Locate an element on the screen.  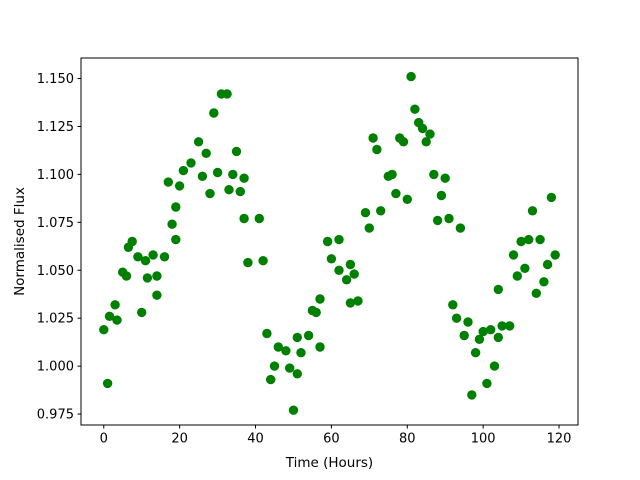
y-tick-label: 1.050 is located at coordinates (55, 271).